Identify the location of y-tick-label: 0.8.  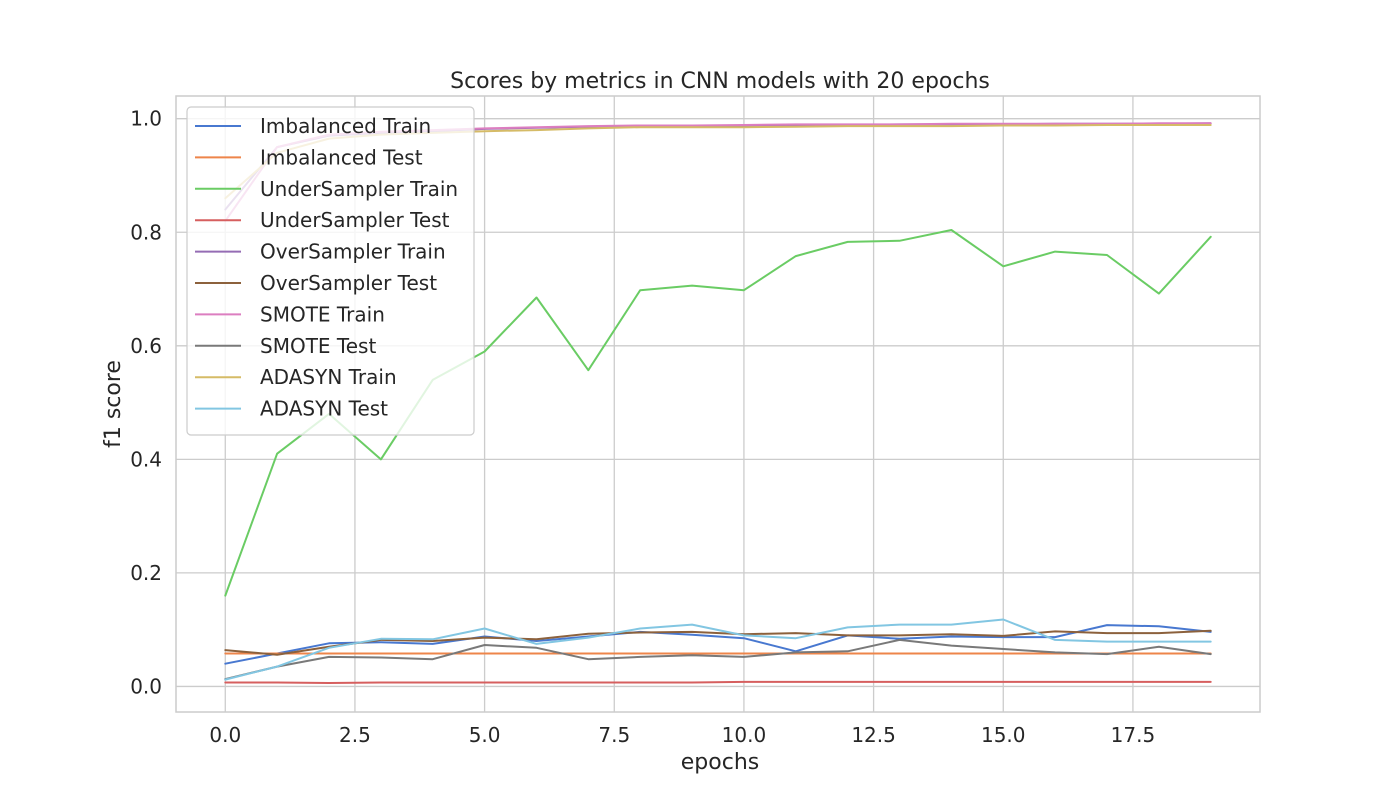
(146, 232).